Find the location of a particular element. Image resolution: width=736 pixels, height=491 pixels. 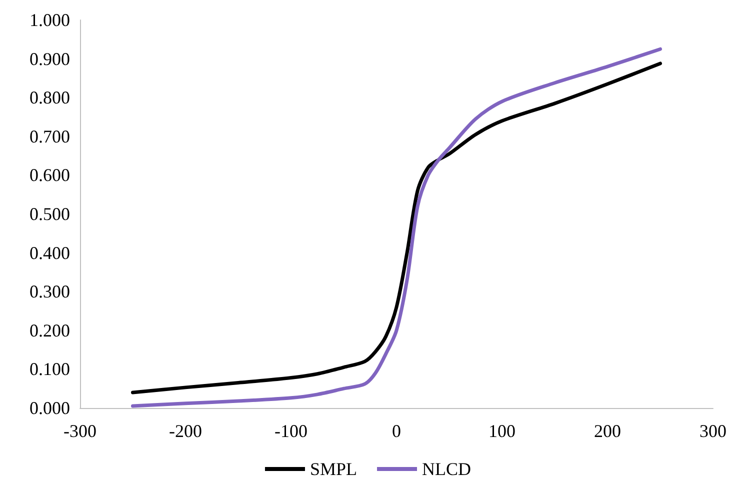

y-tick-label: 0.800 is located at coordinates (50, 98).